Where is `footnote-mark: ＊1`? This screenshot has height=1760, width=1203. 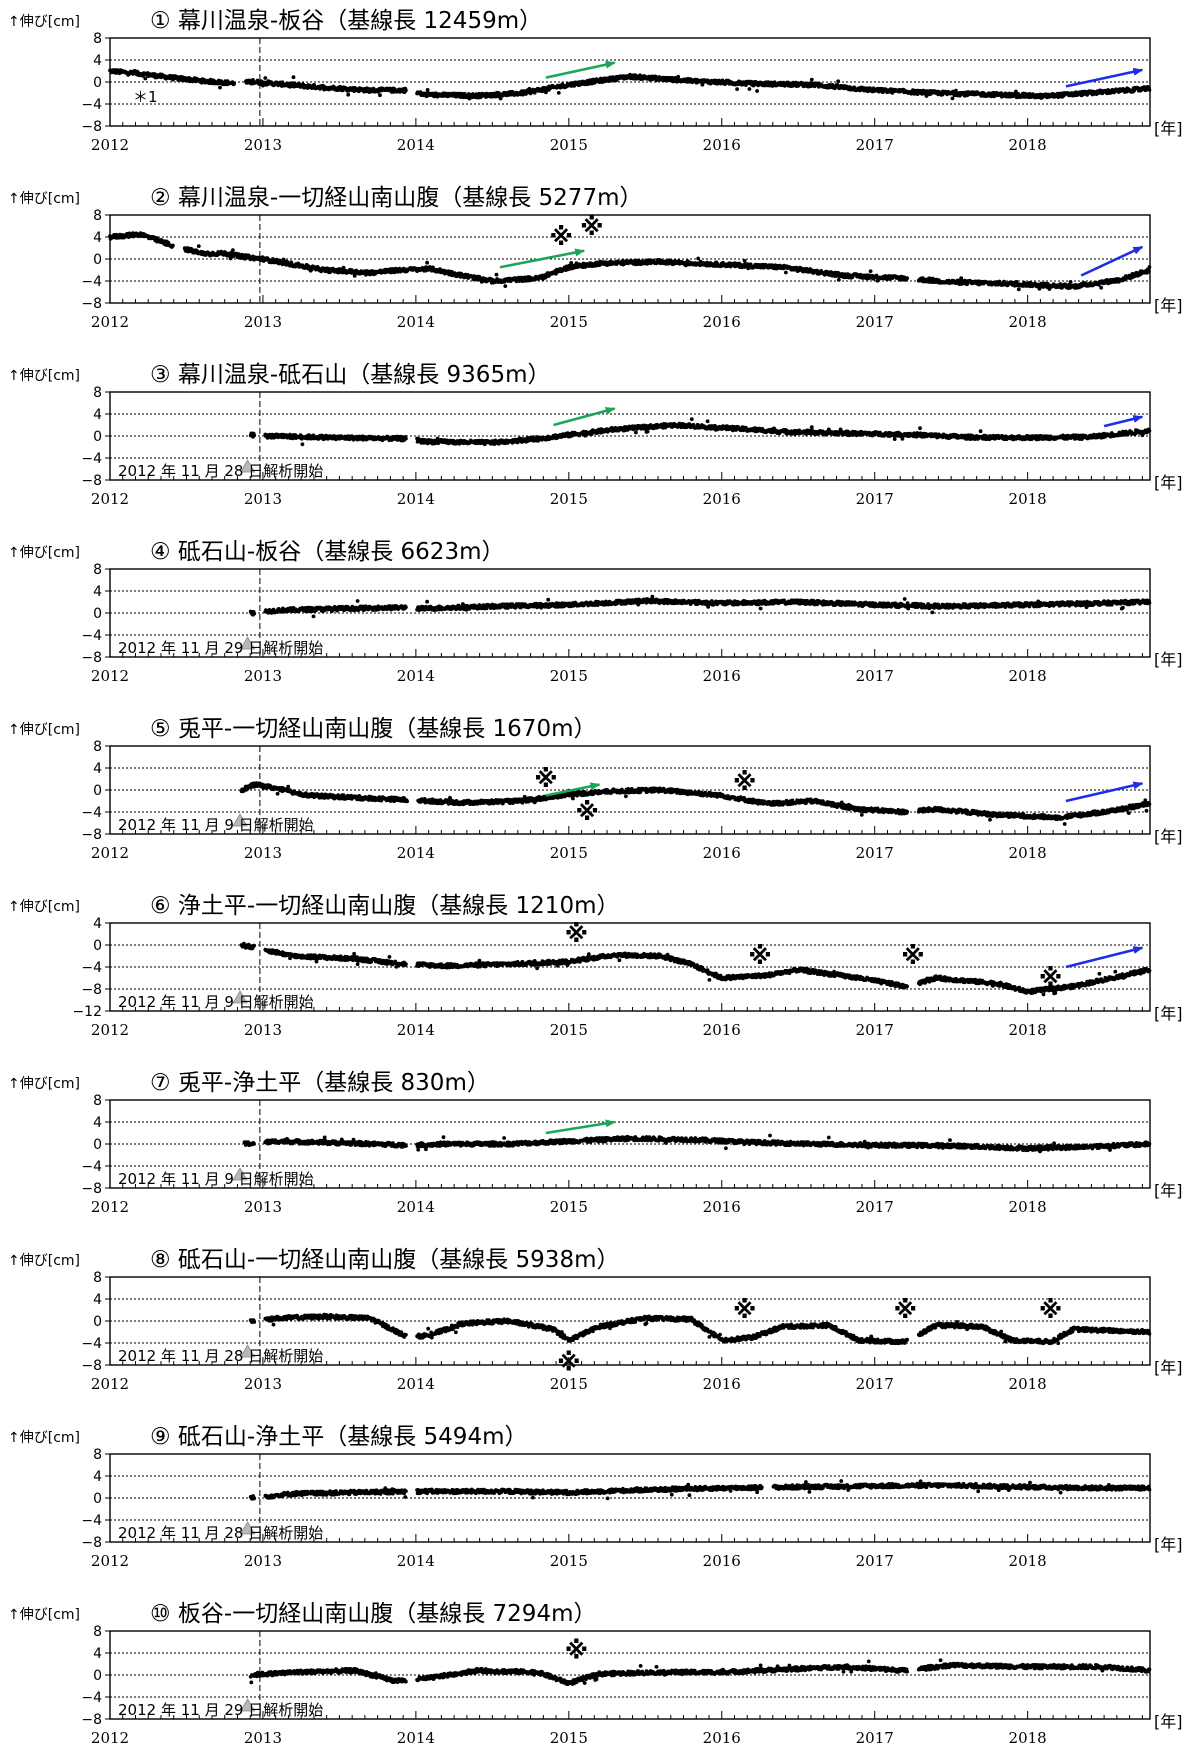 footnote-mark: ＊1 is located at coordinates (145, 97).